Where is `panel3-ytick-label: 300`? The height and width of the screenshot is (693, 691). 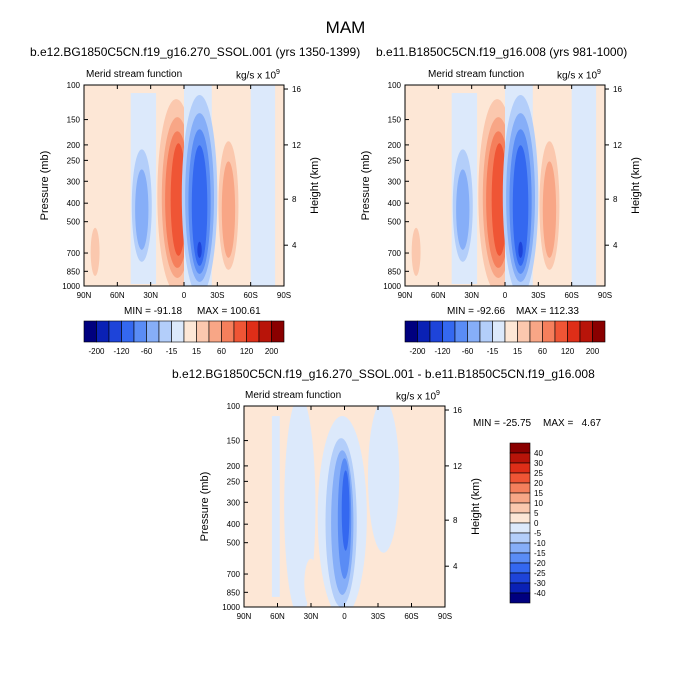
panel3-ytick-label: 300 is located at coordinates (234, 502).